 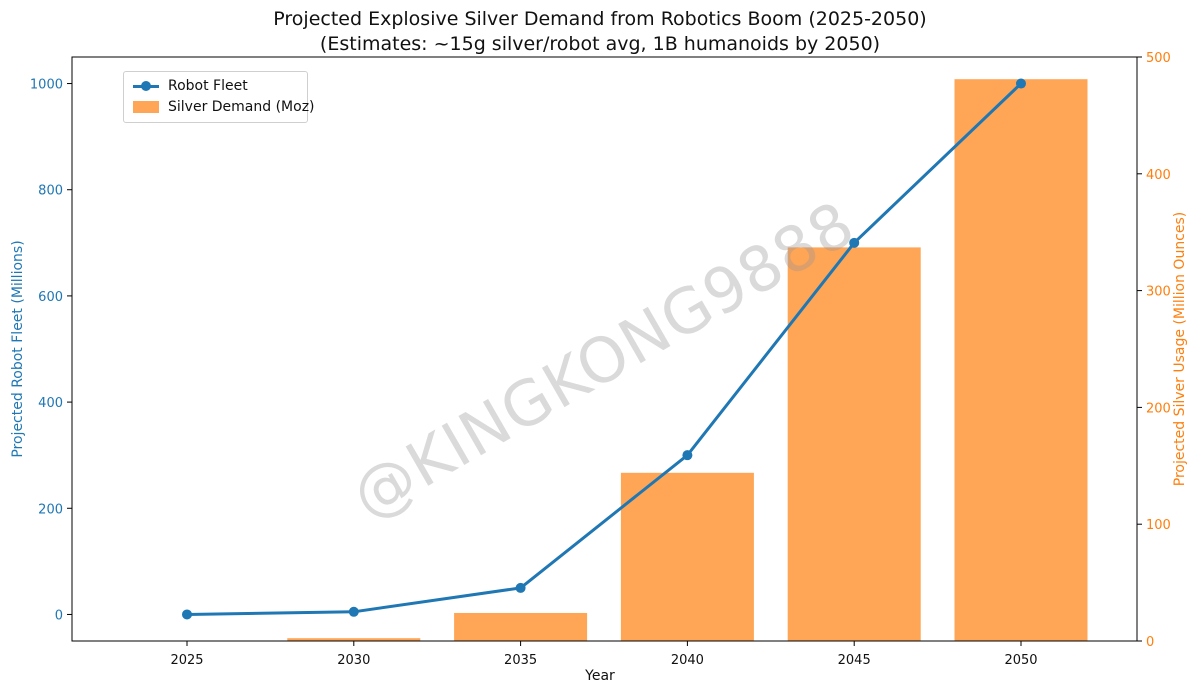 What do you see at coordinates (18, 349) in the screenshot?
I see `y-axis-left-label: Projected Robot Fleet (Millions)` at bounding box center [18, 349].